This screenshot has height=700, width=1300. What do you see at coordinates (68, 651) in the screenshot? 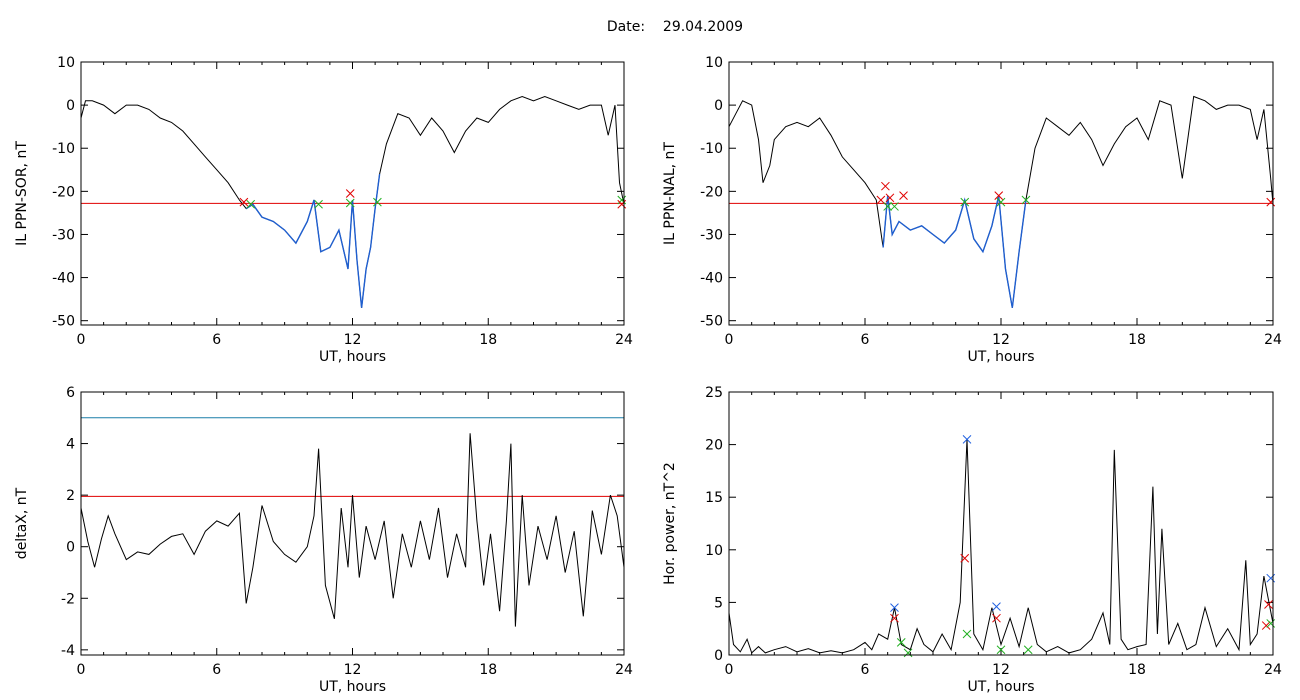
I see `y-tick-label: -4` at bounding box center [68, 651].